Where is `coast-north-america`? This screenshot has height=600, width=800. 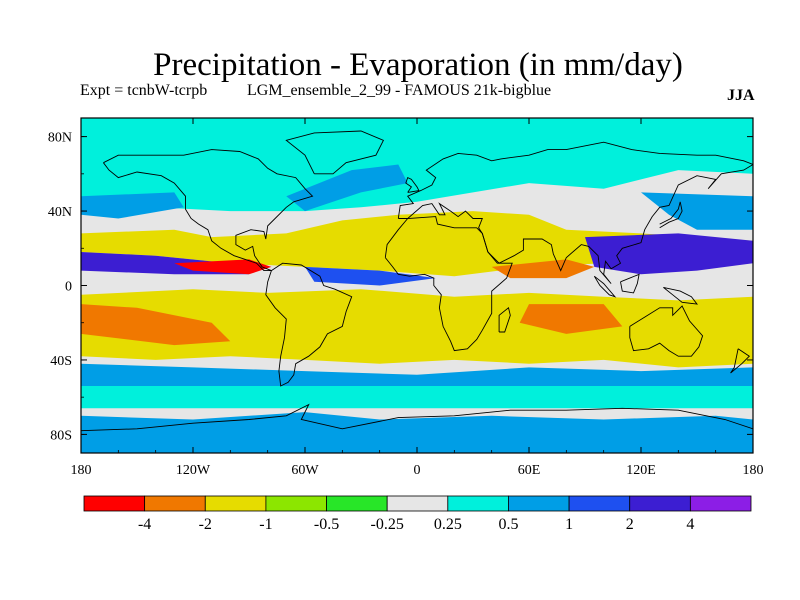 coast-north-america is located at coordinates (208, 210).